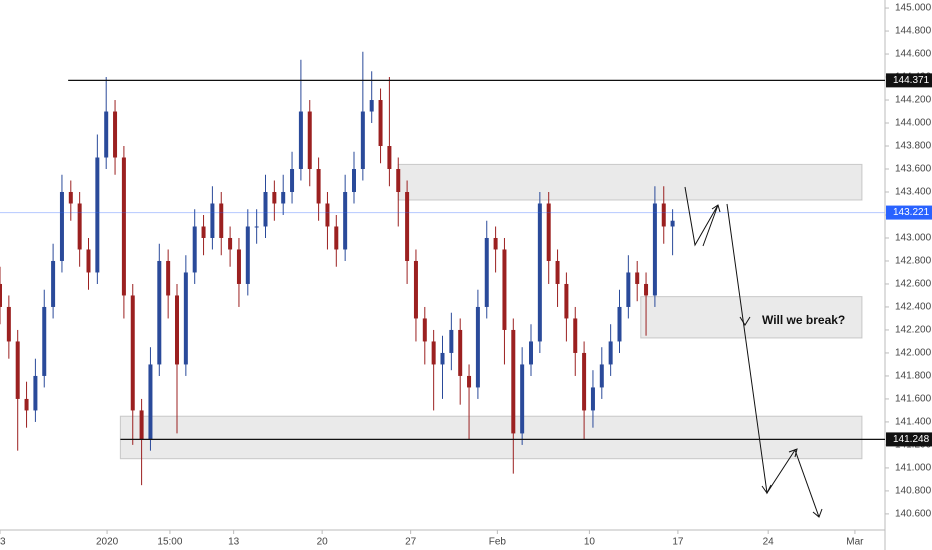 The image size is (932, 550). I want to click on x-tick-label: 20, so click(323, 542).